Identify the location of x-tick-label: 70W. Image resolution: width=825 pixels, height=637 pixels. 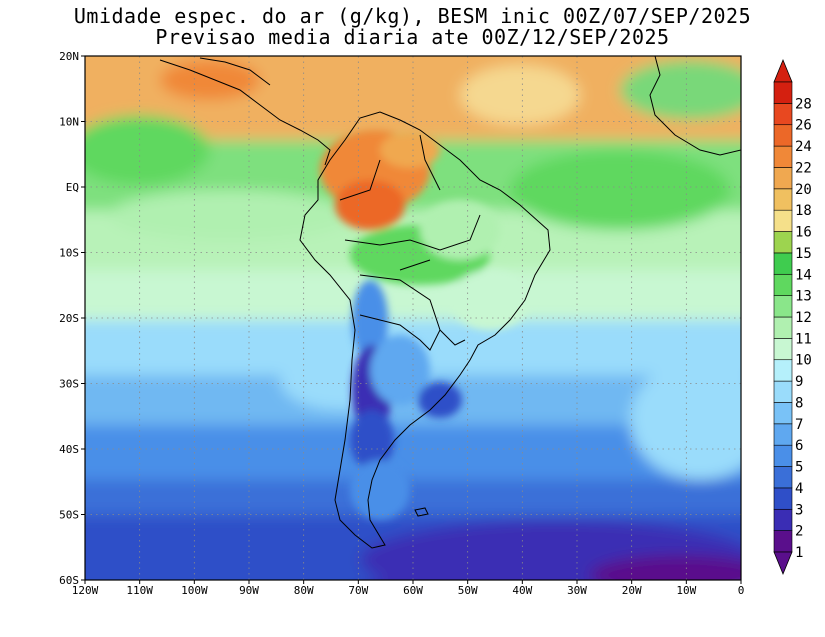
(358, 590).